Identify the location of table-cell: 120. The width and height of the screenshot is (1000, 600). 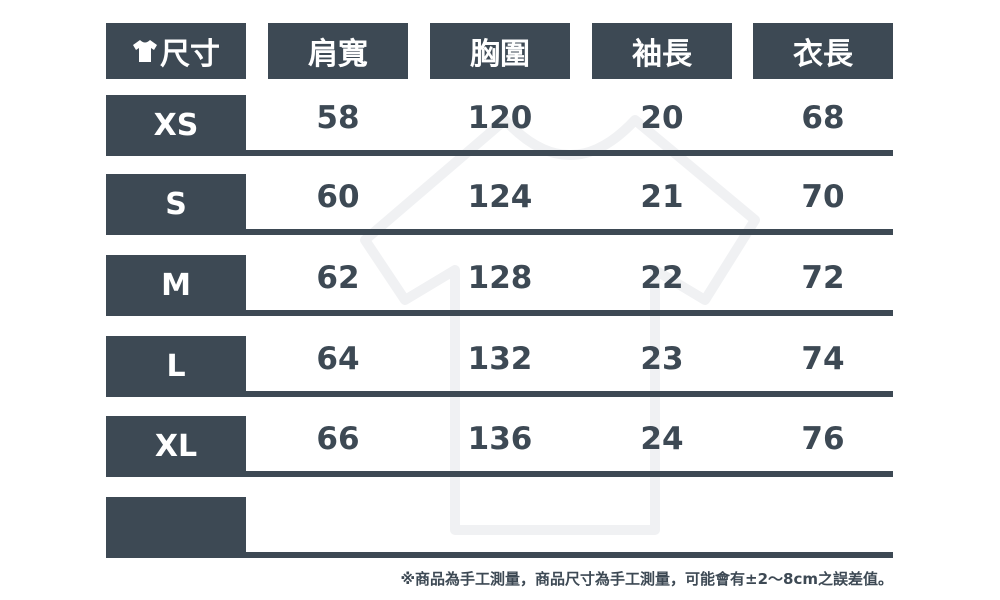
(500, 118).